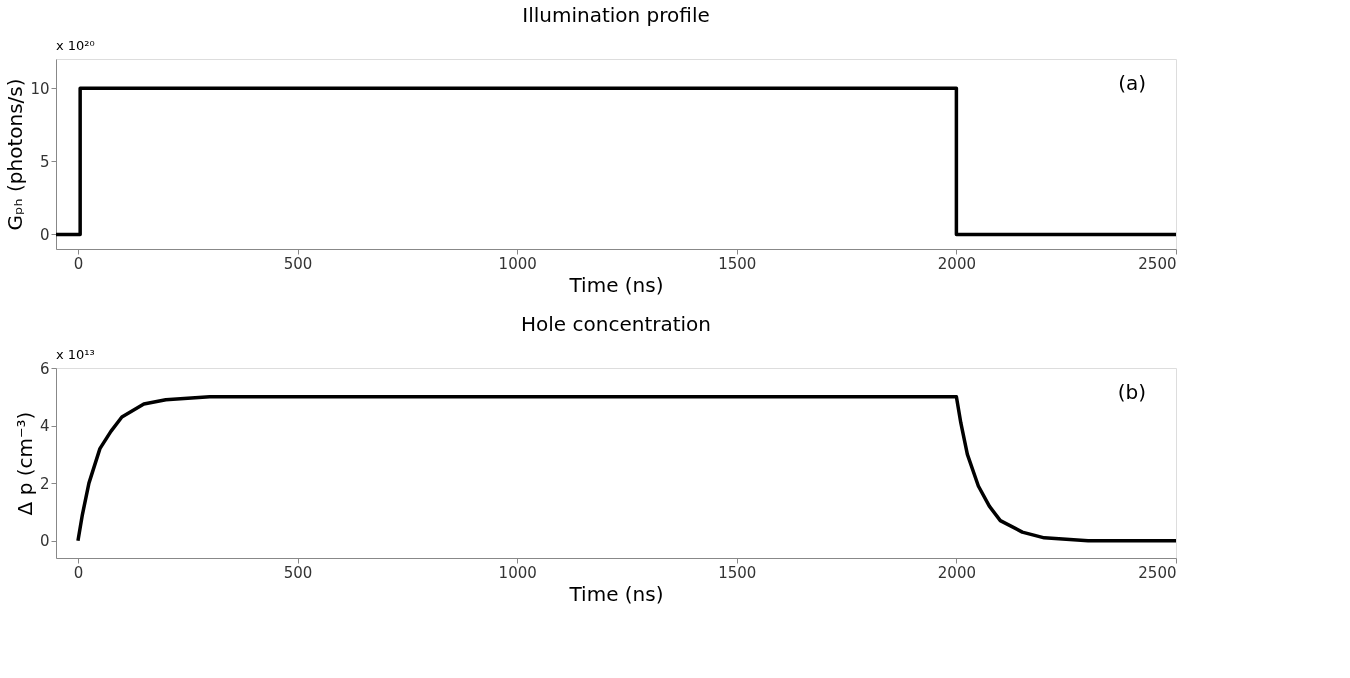 Image resolution: width=1350 pixels, height=678 pixels. Describe the element at coordinates (44, 483) in the screenshot. I see `y-tick-label: 2` at that location.